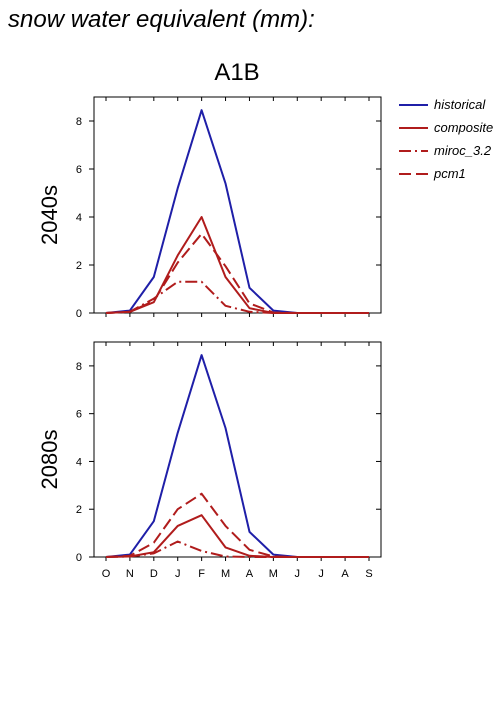 The image size is (501, 709). Describe the element at coordinates (446, 139) in the screenshot. I see `legend: historical composite miroc_3.2 pcm1` at that location.